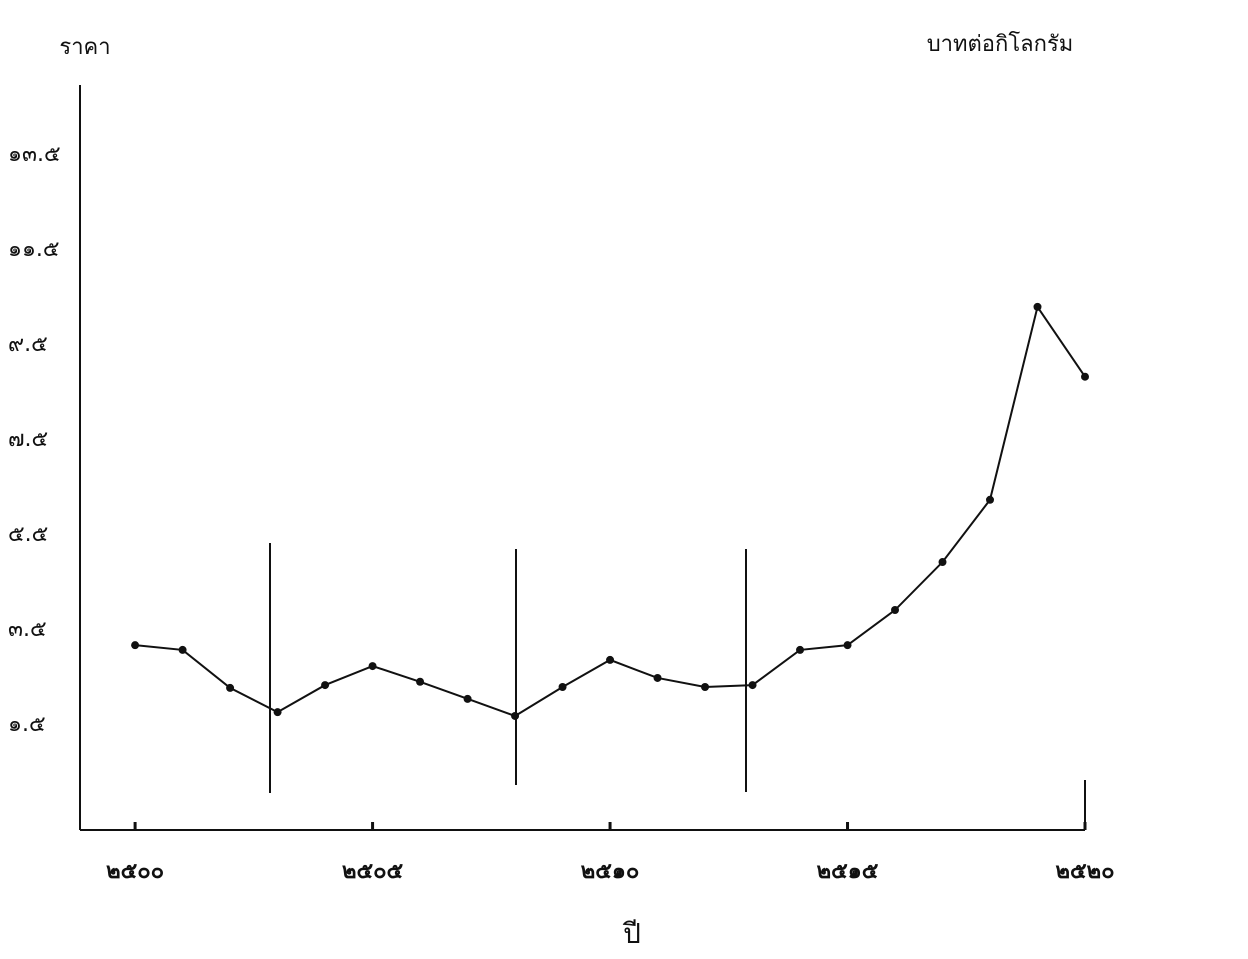 The height and width of the screenshot is (959, 1248). What do you see at coordinates (34, 249) in the screenshot?
I see `y-tick-label: ๑๑.๕` at bounding box center [34, 249].